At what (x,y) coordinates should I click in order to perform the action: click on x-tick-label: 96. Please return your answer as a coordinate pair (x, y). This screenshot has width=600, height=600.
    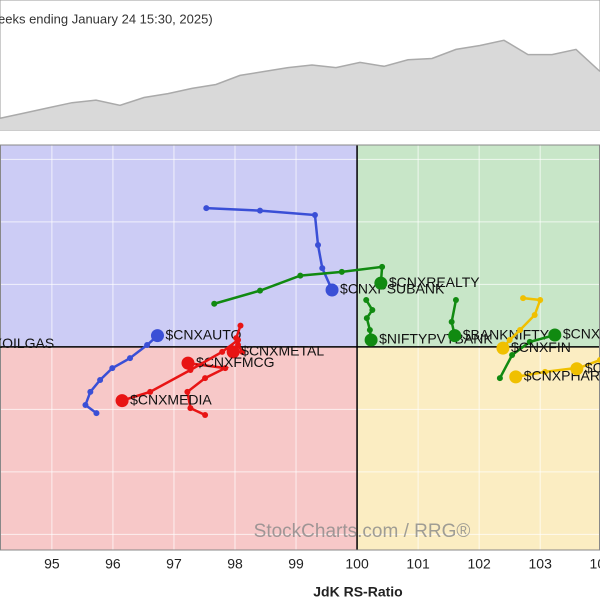
    Looking at the image, I should click on (113, 564).